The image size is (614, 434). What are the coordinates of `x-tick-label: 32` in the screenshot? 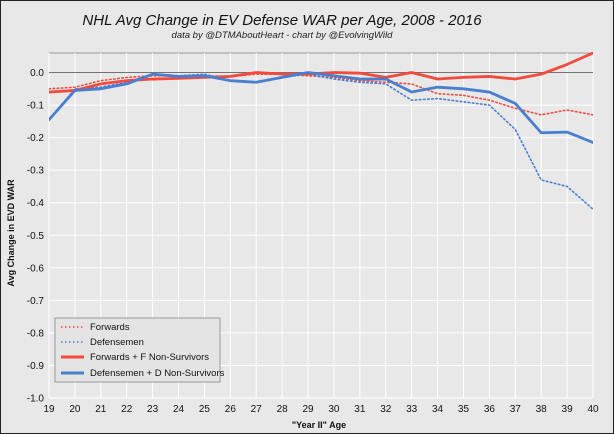 It's located at (386, 409).